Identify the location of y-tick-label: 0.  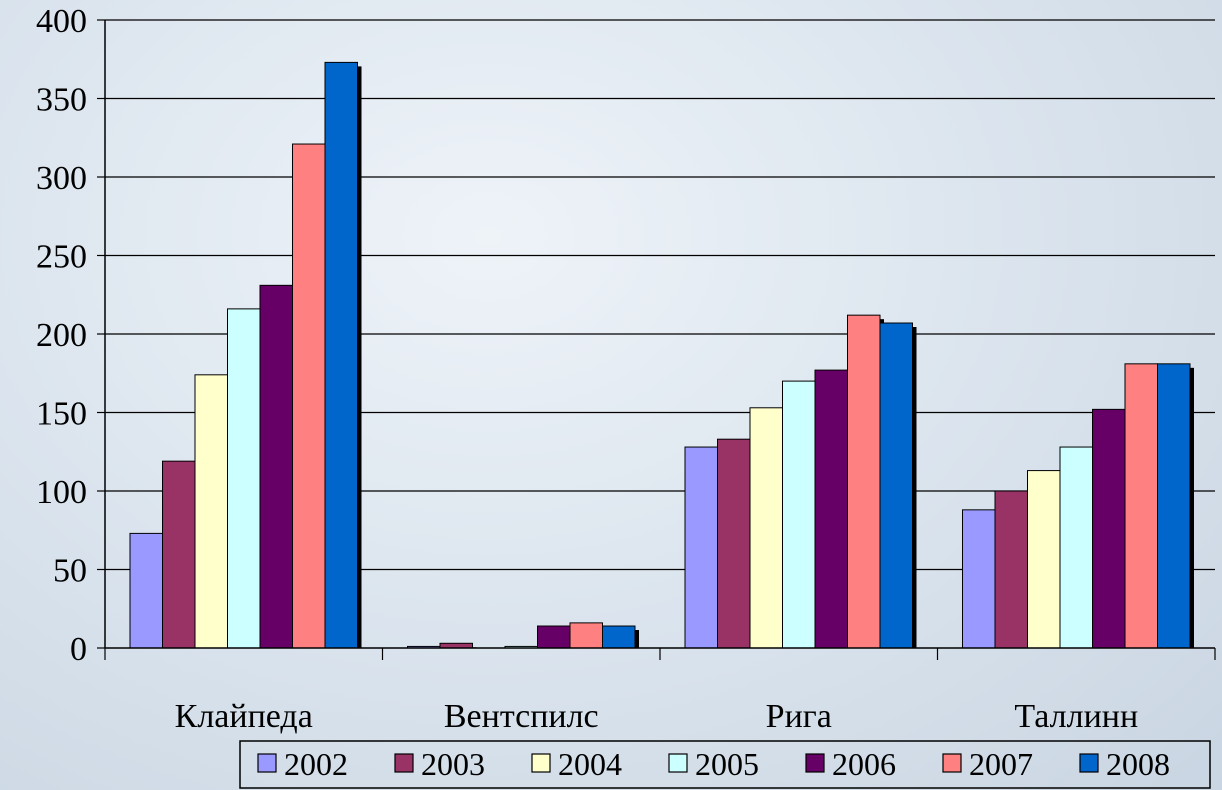
(78, 649).